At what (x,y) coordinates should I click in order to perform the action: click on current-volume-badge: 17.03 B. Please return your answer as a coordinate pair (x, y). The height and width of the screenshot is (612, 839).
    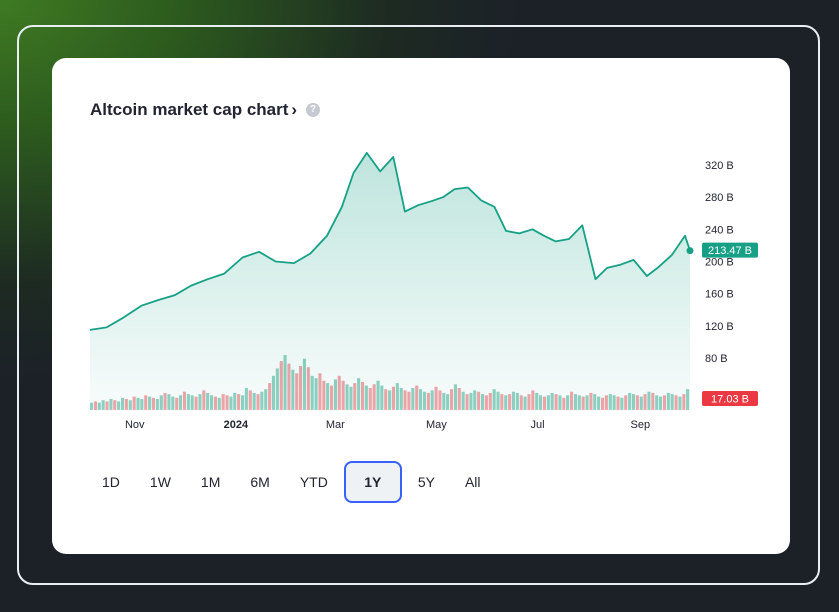
    Looking at the image, I should click on (730, 398).